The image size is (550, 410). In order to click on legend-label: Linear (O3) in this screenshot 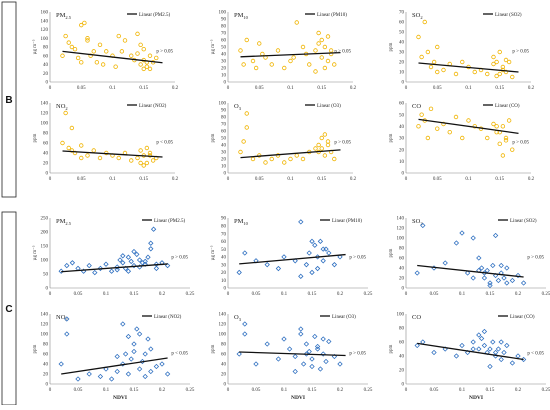, I will do `click(329, 106)`.